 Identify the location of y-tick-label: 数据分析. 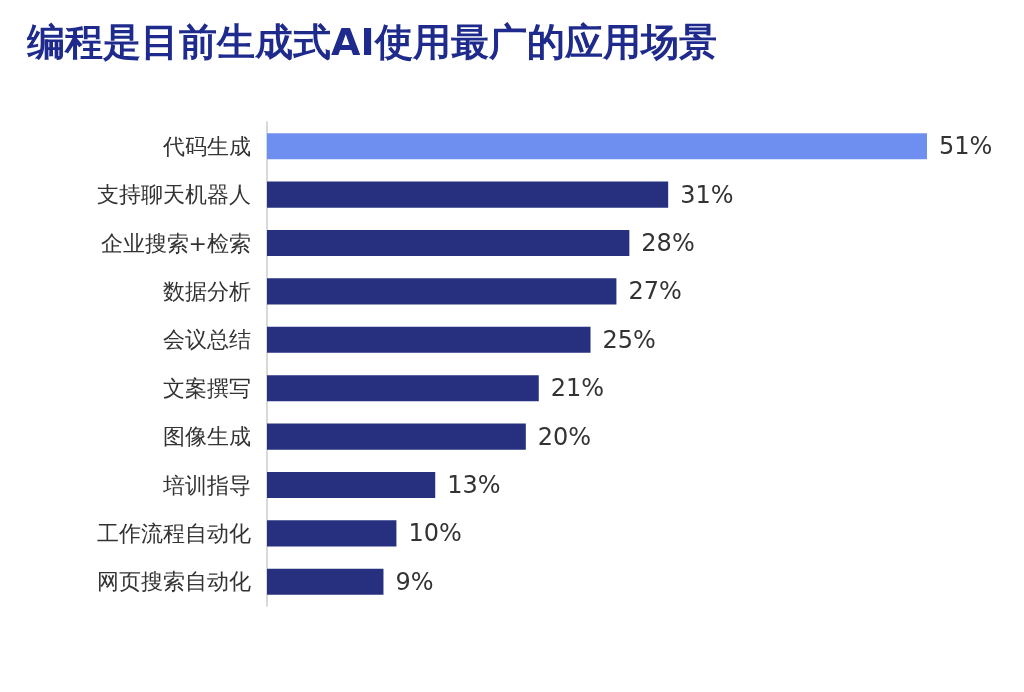
(207, 291).